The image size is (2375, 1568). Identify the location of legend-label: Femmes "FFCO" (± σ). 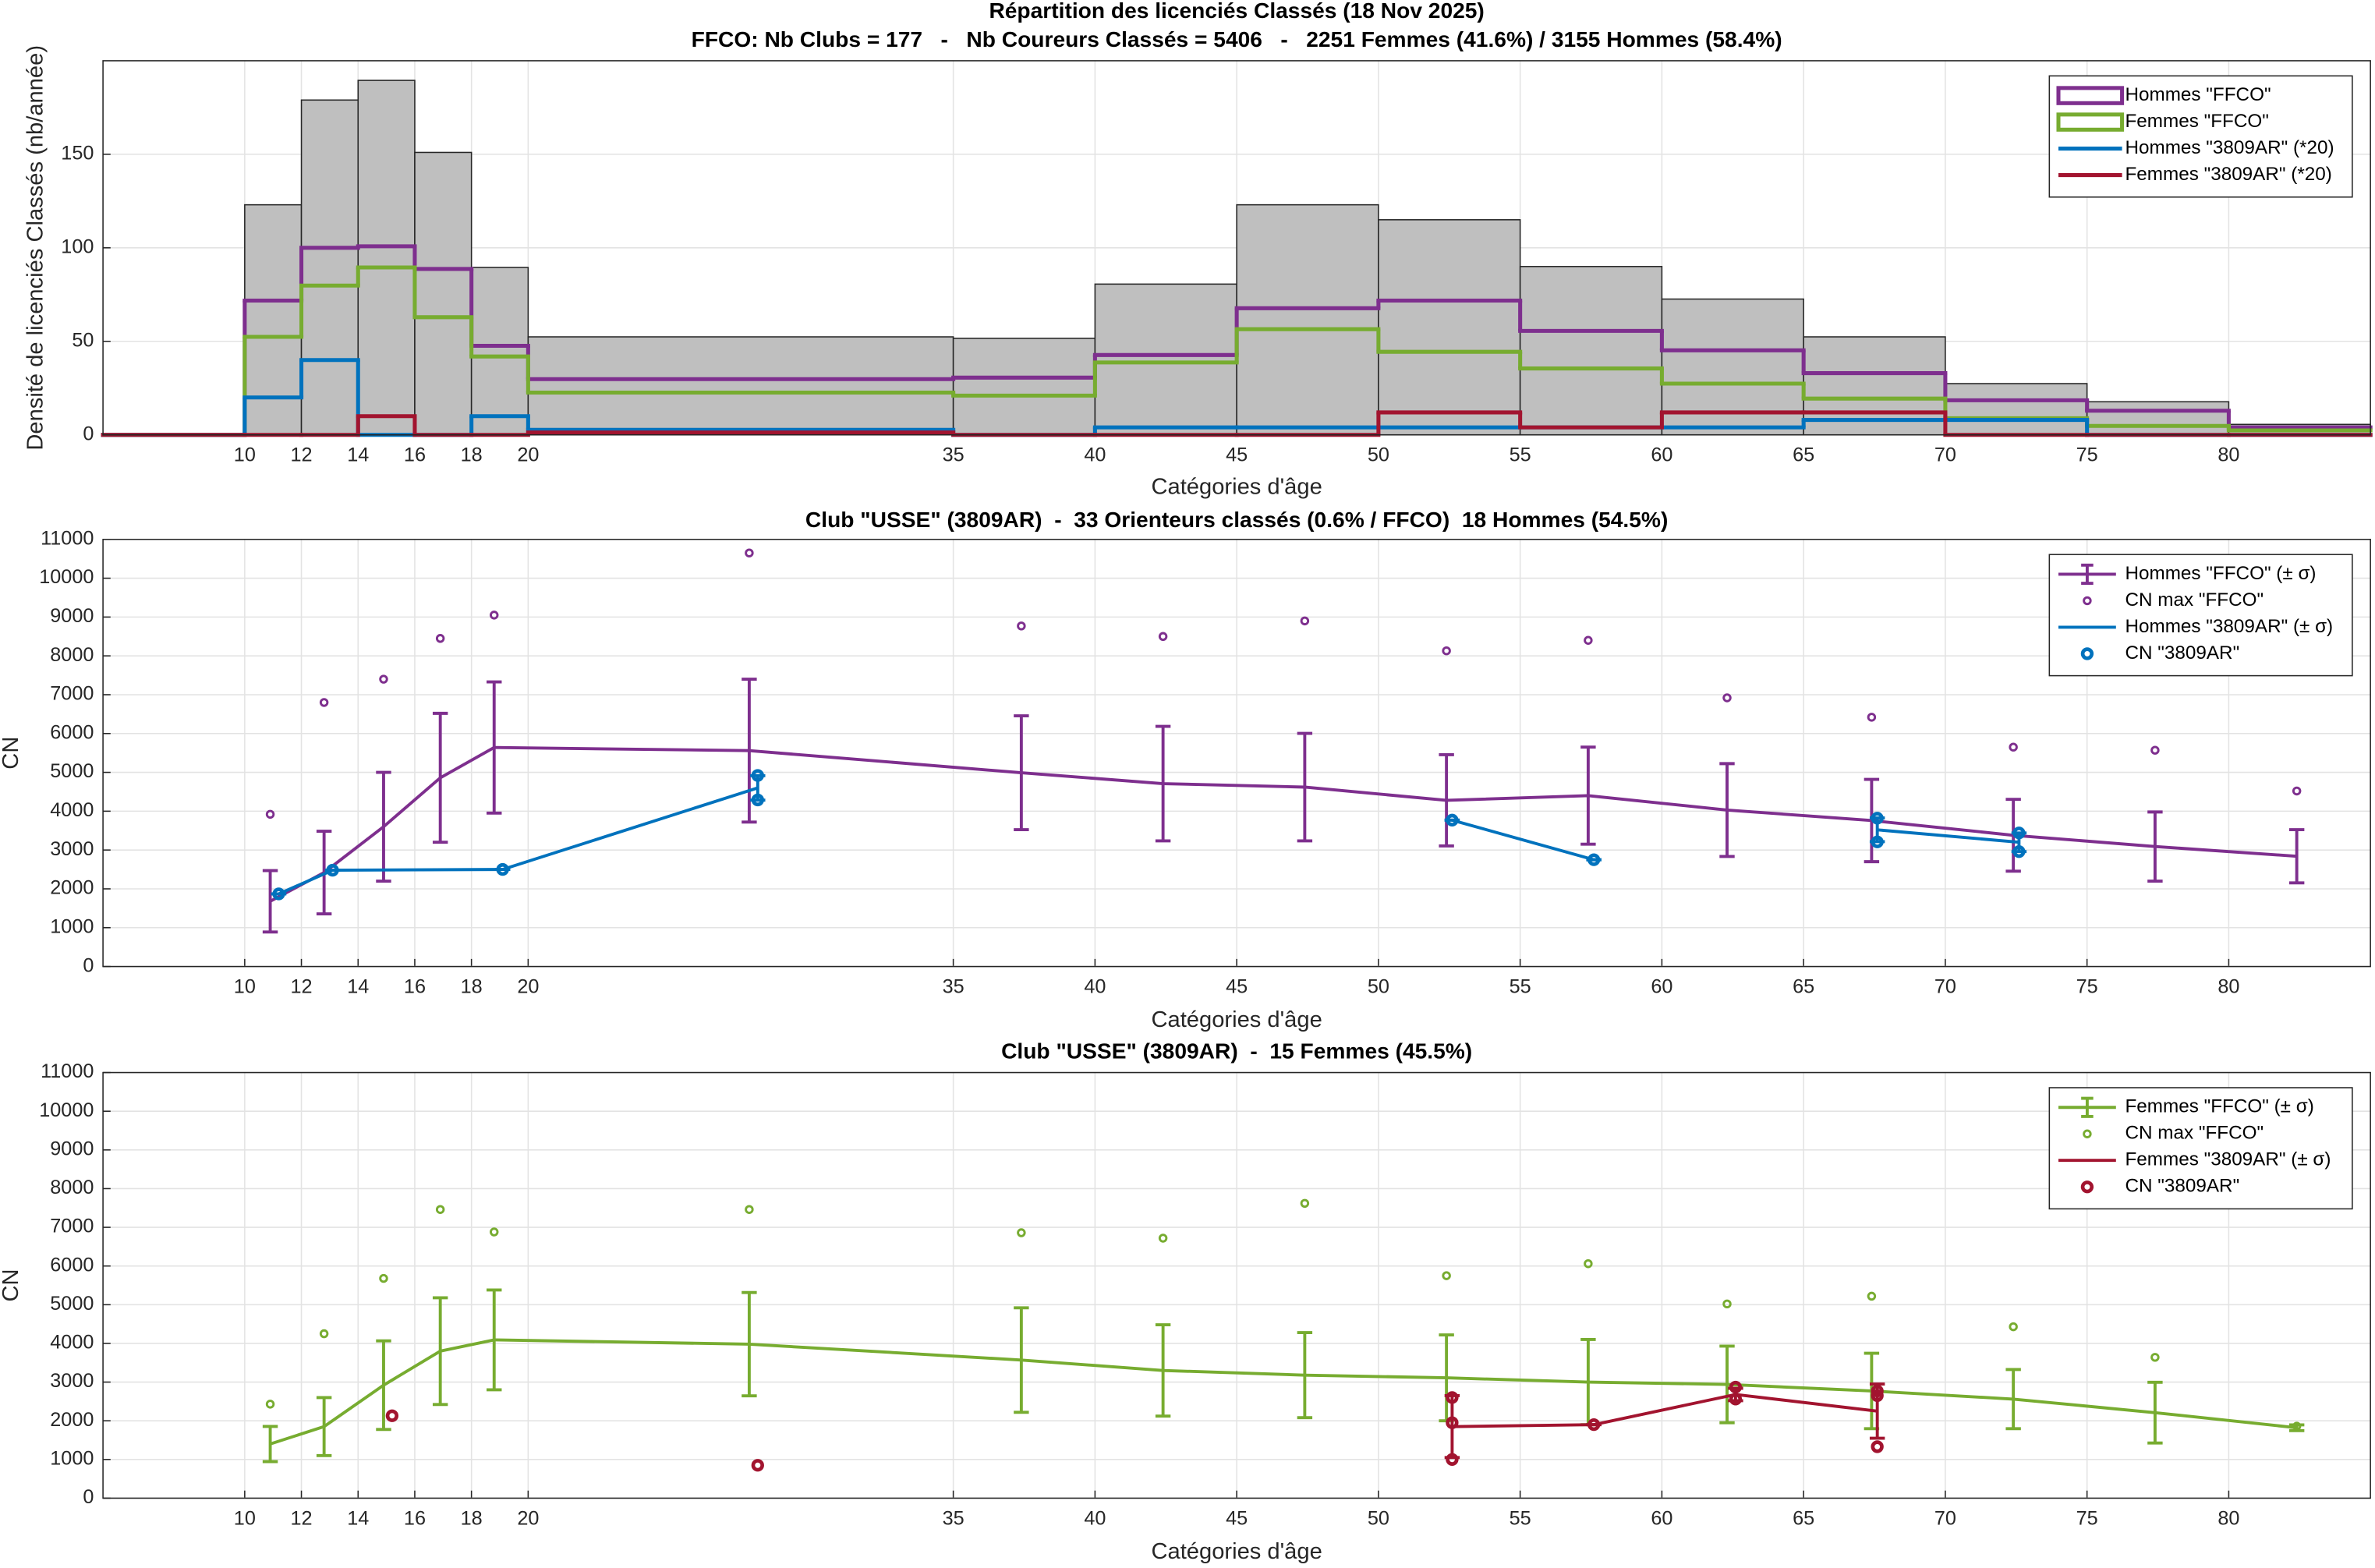
(2219, 1106).